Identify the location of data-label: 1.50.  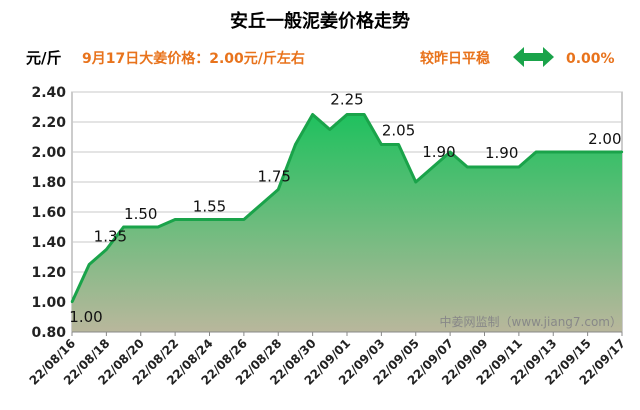
(140, 214).